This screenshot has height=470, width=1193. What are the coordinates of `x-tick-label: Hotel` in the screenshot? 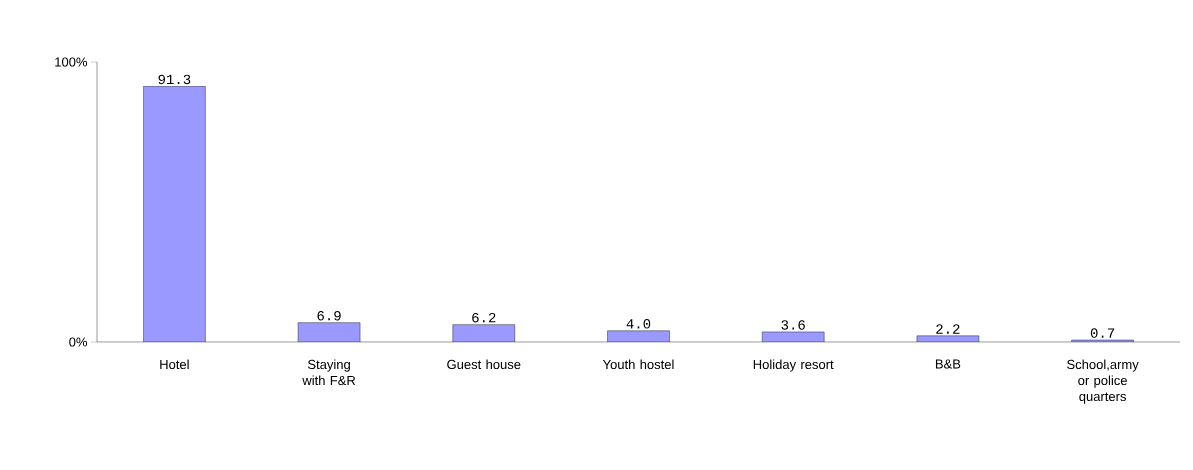 It's located at (174, 364).